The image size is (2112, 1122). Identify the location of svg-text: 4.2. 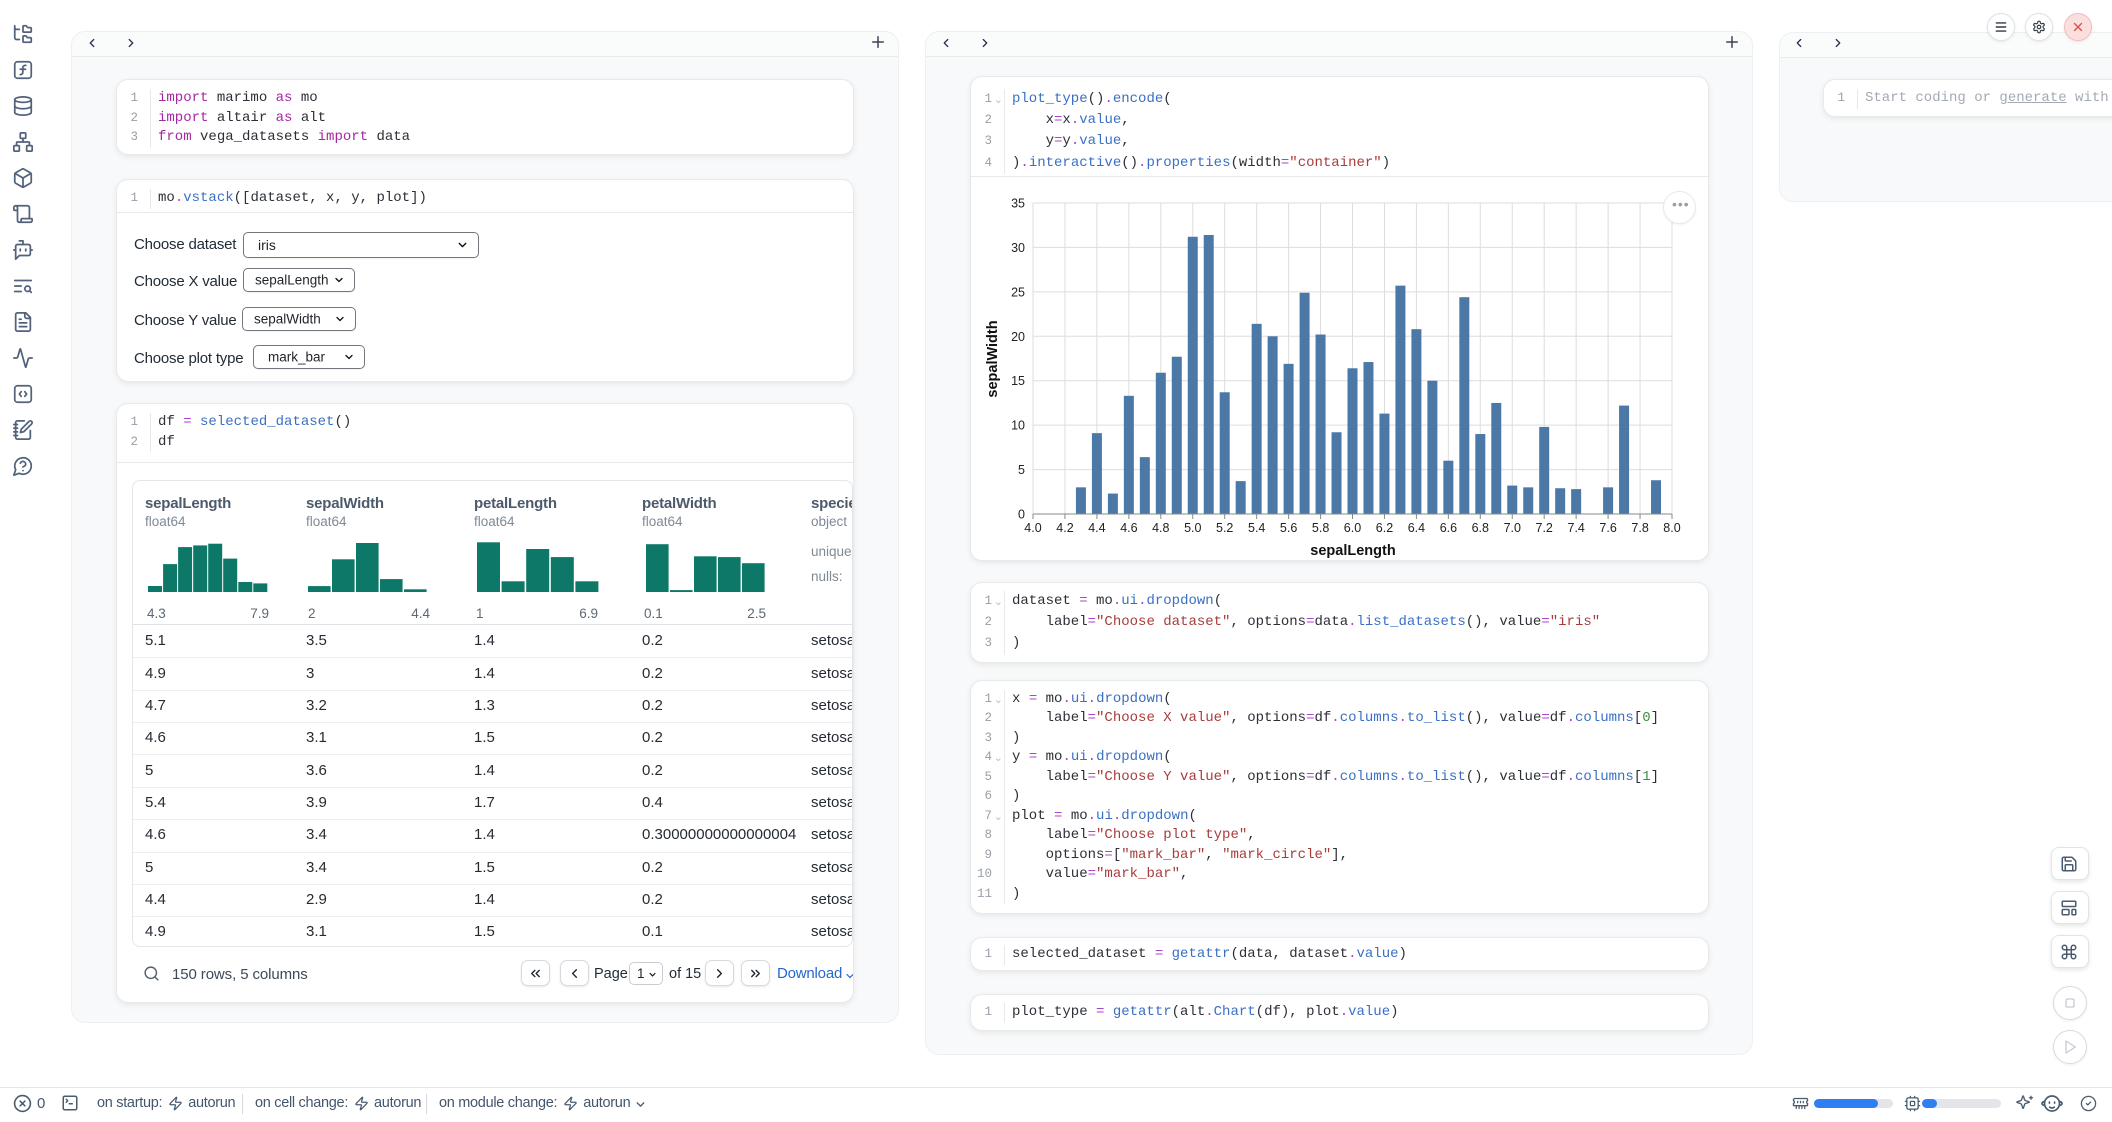
(1064, 528).